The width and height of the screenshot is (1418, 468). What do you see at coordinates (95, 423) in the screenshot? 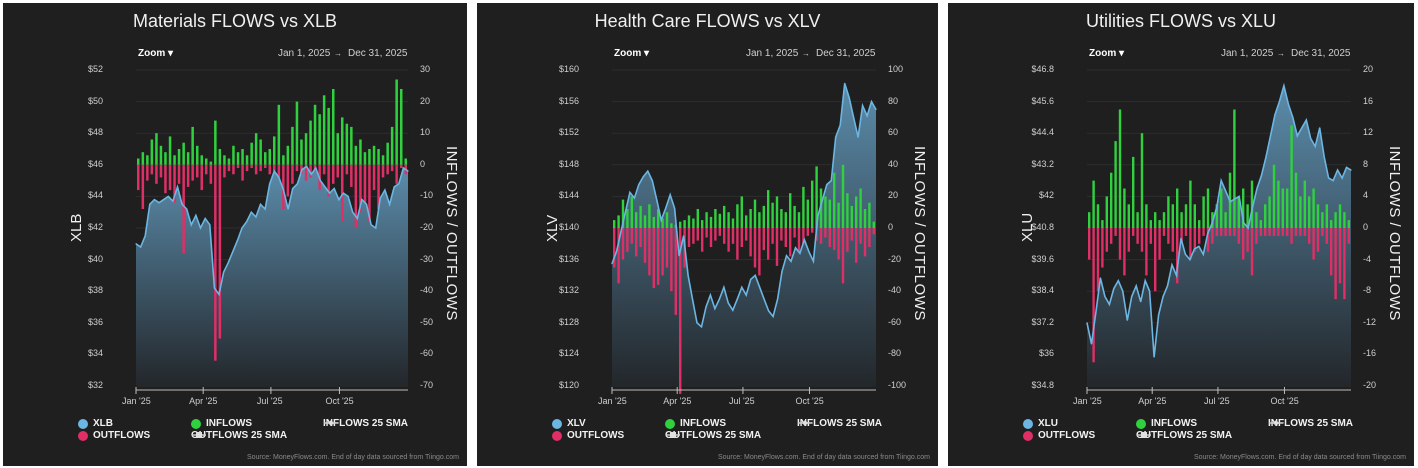
I see `legend-item: XLB` at bounding box center [95, 423].